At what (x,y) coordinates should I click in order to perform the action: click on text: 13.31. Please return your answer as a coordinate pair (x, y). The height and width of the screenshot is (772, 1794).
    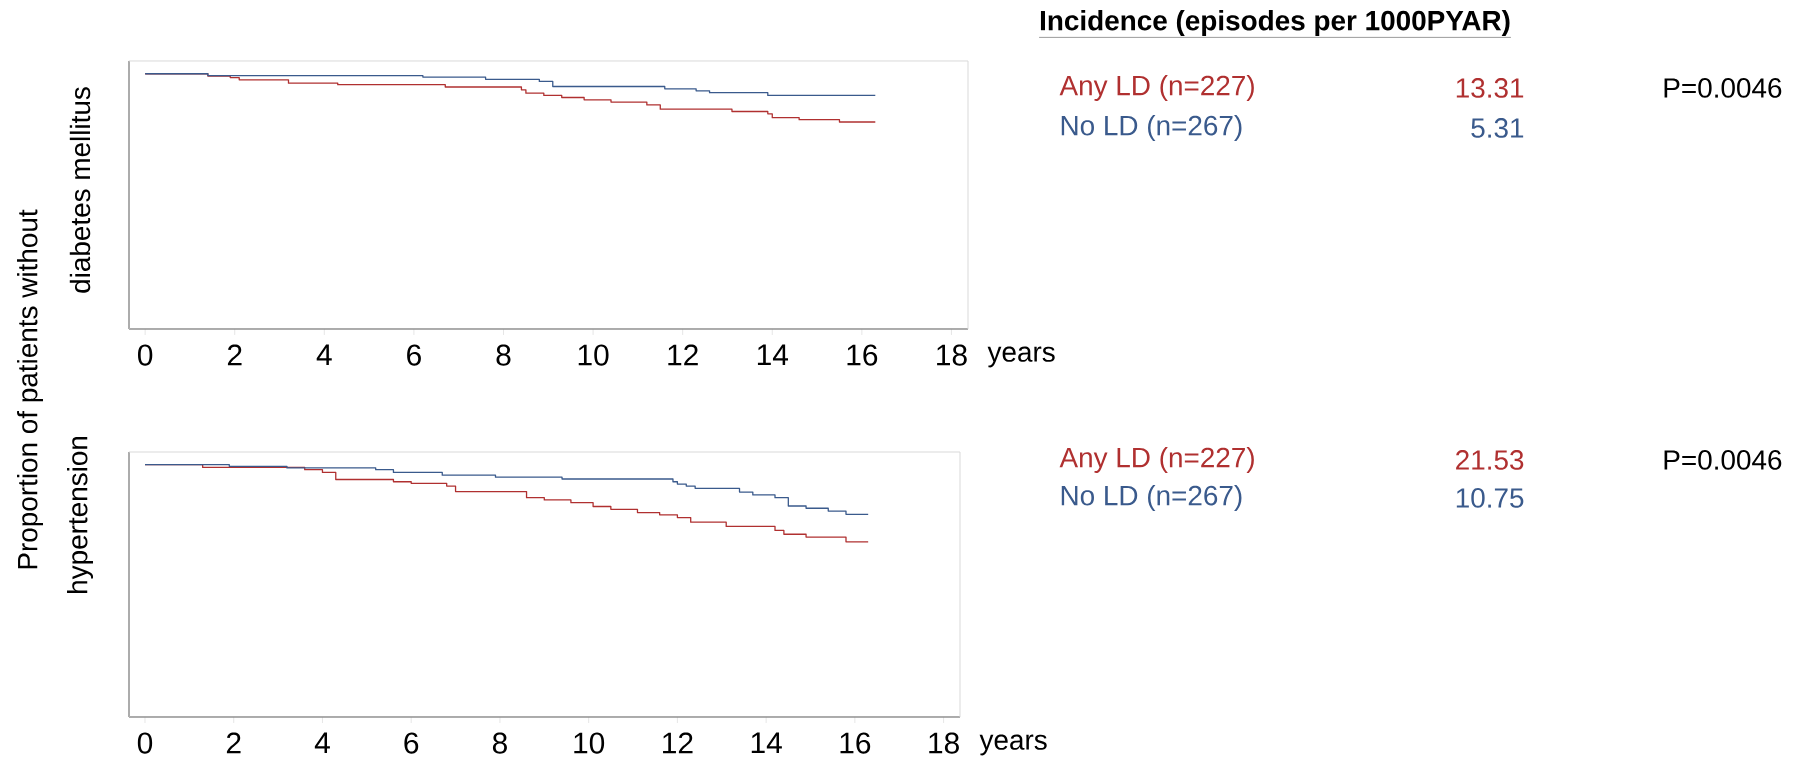
    Looking at the image, I should click on (1490, 88).